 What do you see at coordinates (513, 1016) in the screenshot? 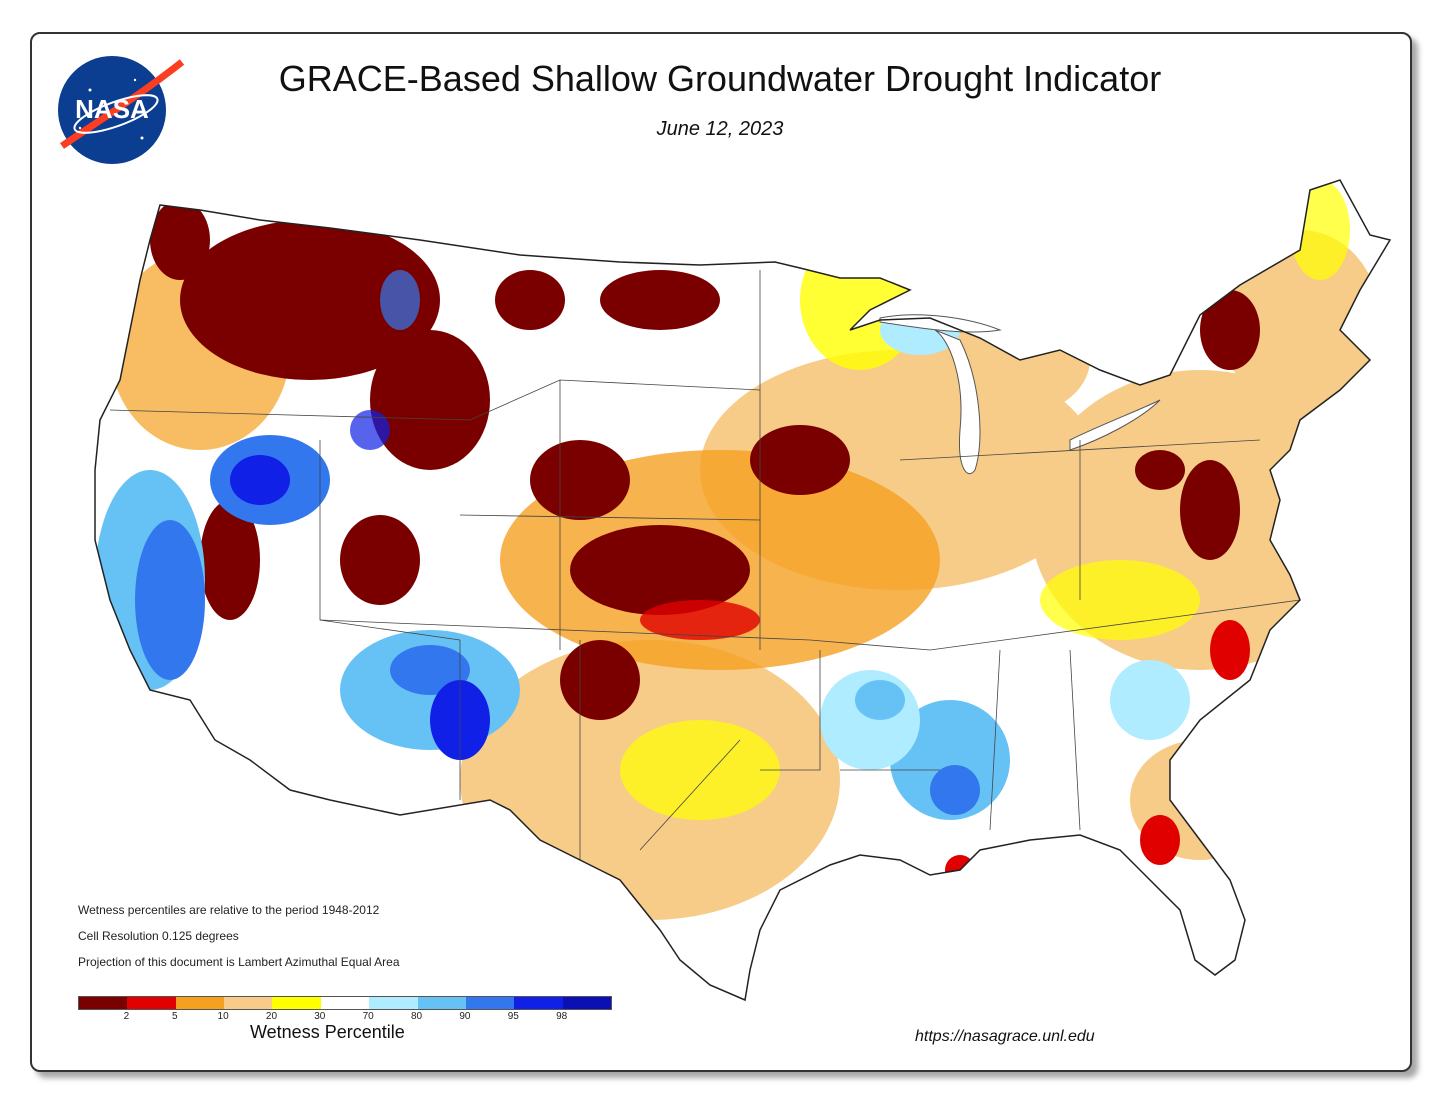
I see `legend-tick-label: 95` at bounding box center [513, 1016].